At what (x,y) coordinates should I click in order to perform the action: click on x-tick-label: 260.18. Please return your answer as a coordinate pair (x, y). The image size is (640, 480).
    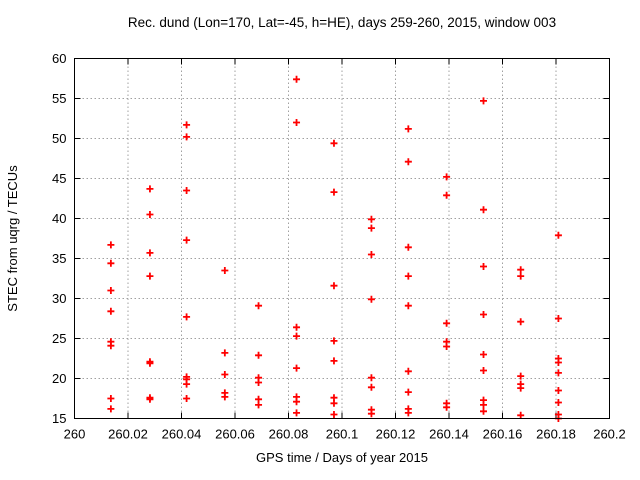
    Looking at the image, I should click on (556, 434).